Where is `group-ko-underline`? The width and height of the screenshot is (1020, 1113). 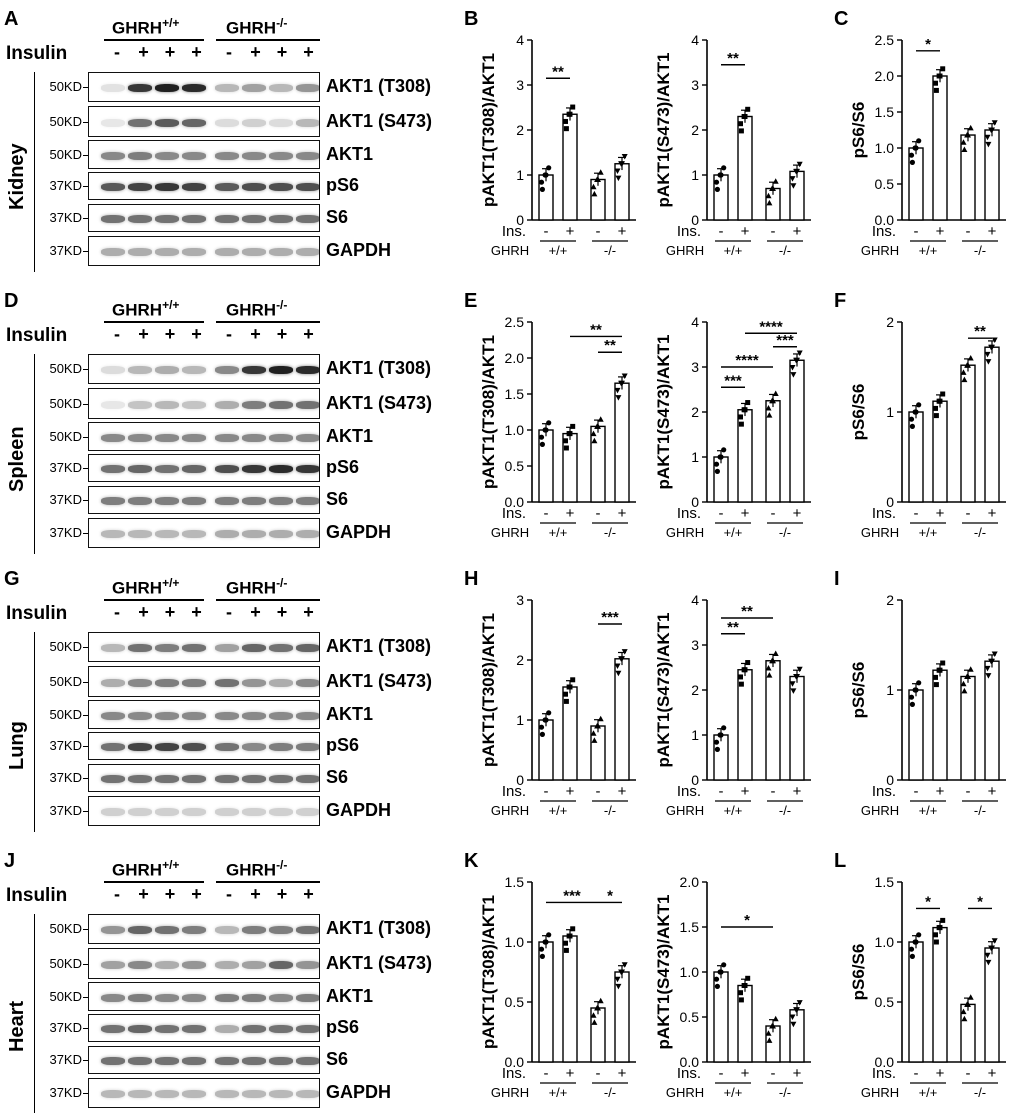 group-ko-underline is located at coordinates (268, 600).